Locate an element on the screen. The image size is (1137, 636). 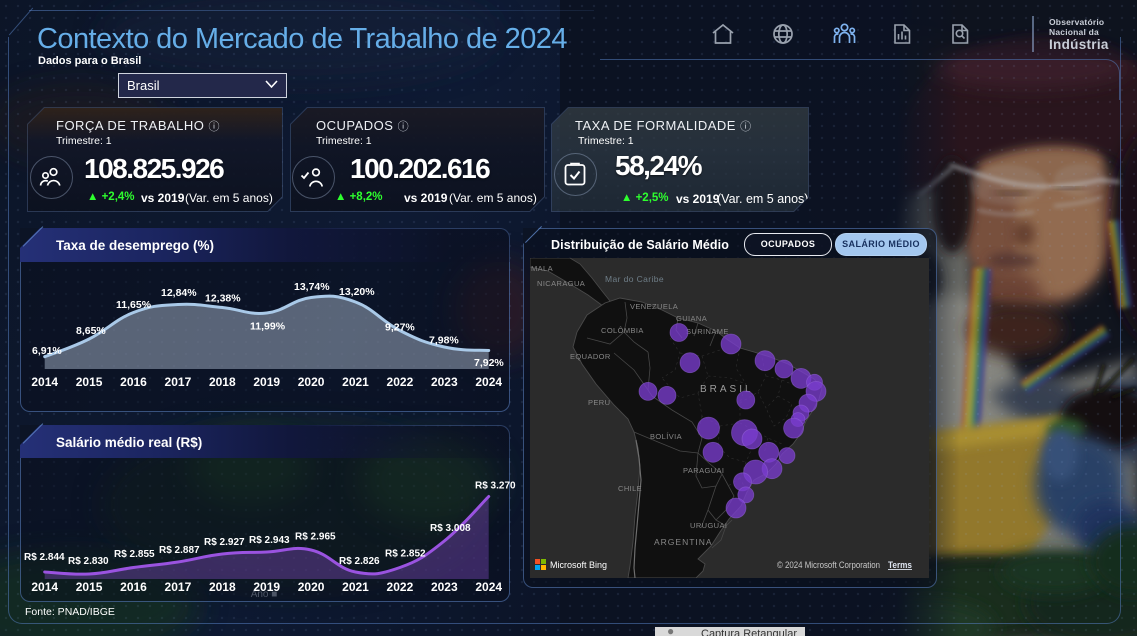
svg-text: ARGENTINA is located at coordinates (683, 542).